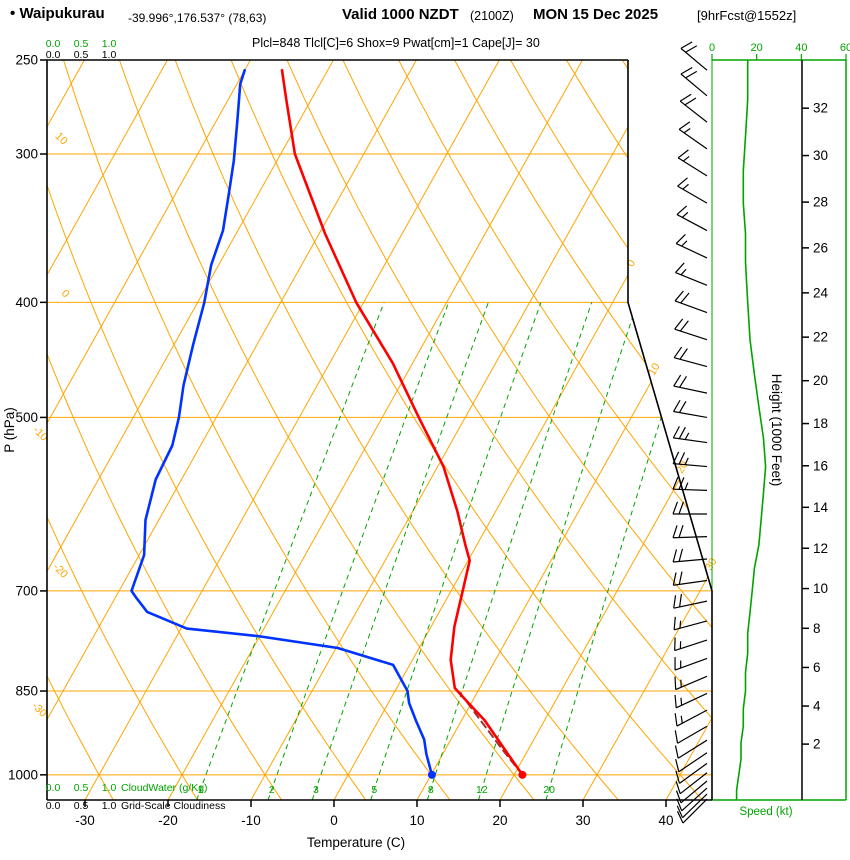  Describe the element at coordinates (26, 60) in the screenshot. I see `svg-text: 250` at that location.